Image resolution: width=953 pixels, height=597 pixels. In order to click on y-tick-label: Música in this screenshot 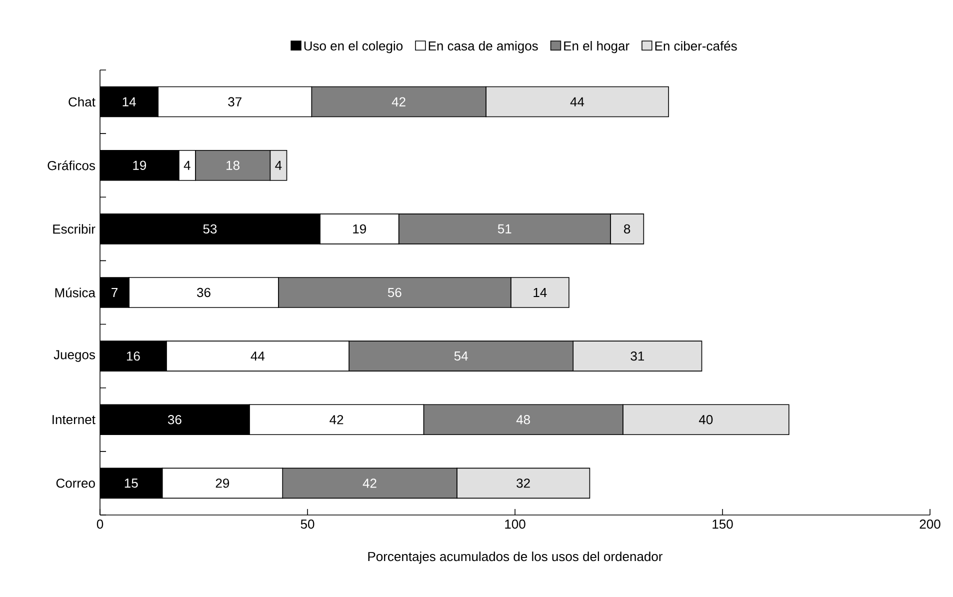, I will do `click(75, 293)`.